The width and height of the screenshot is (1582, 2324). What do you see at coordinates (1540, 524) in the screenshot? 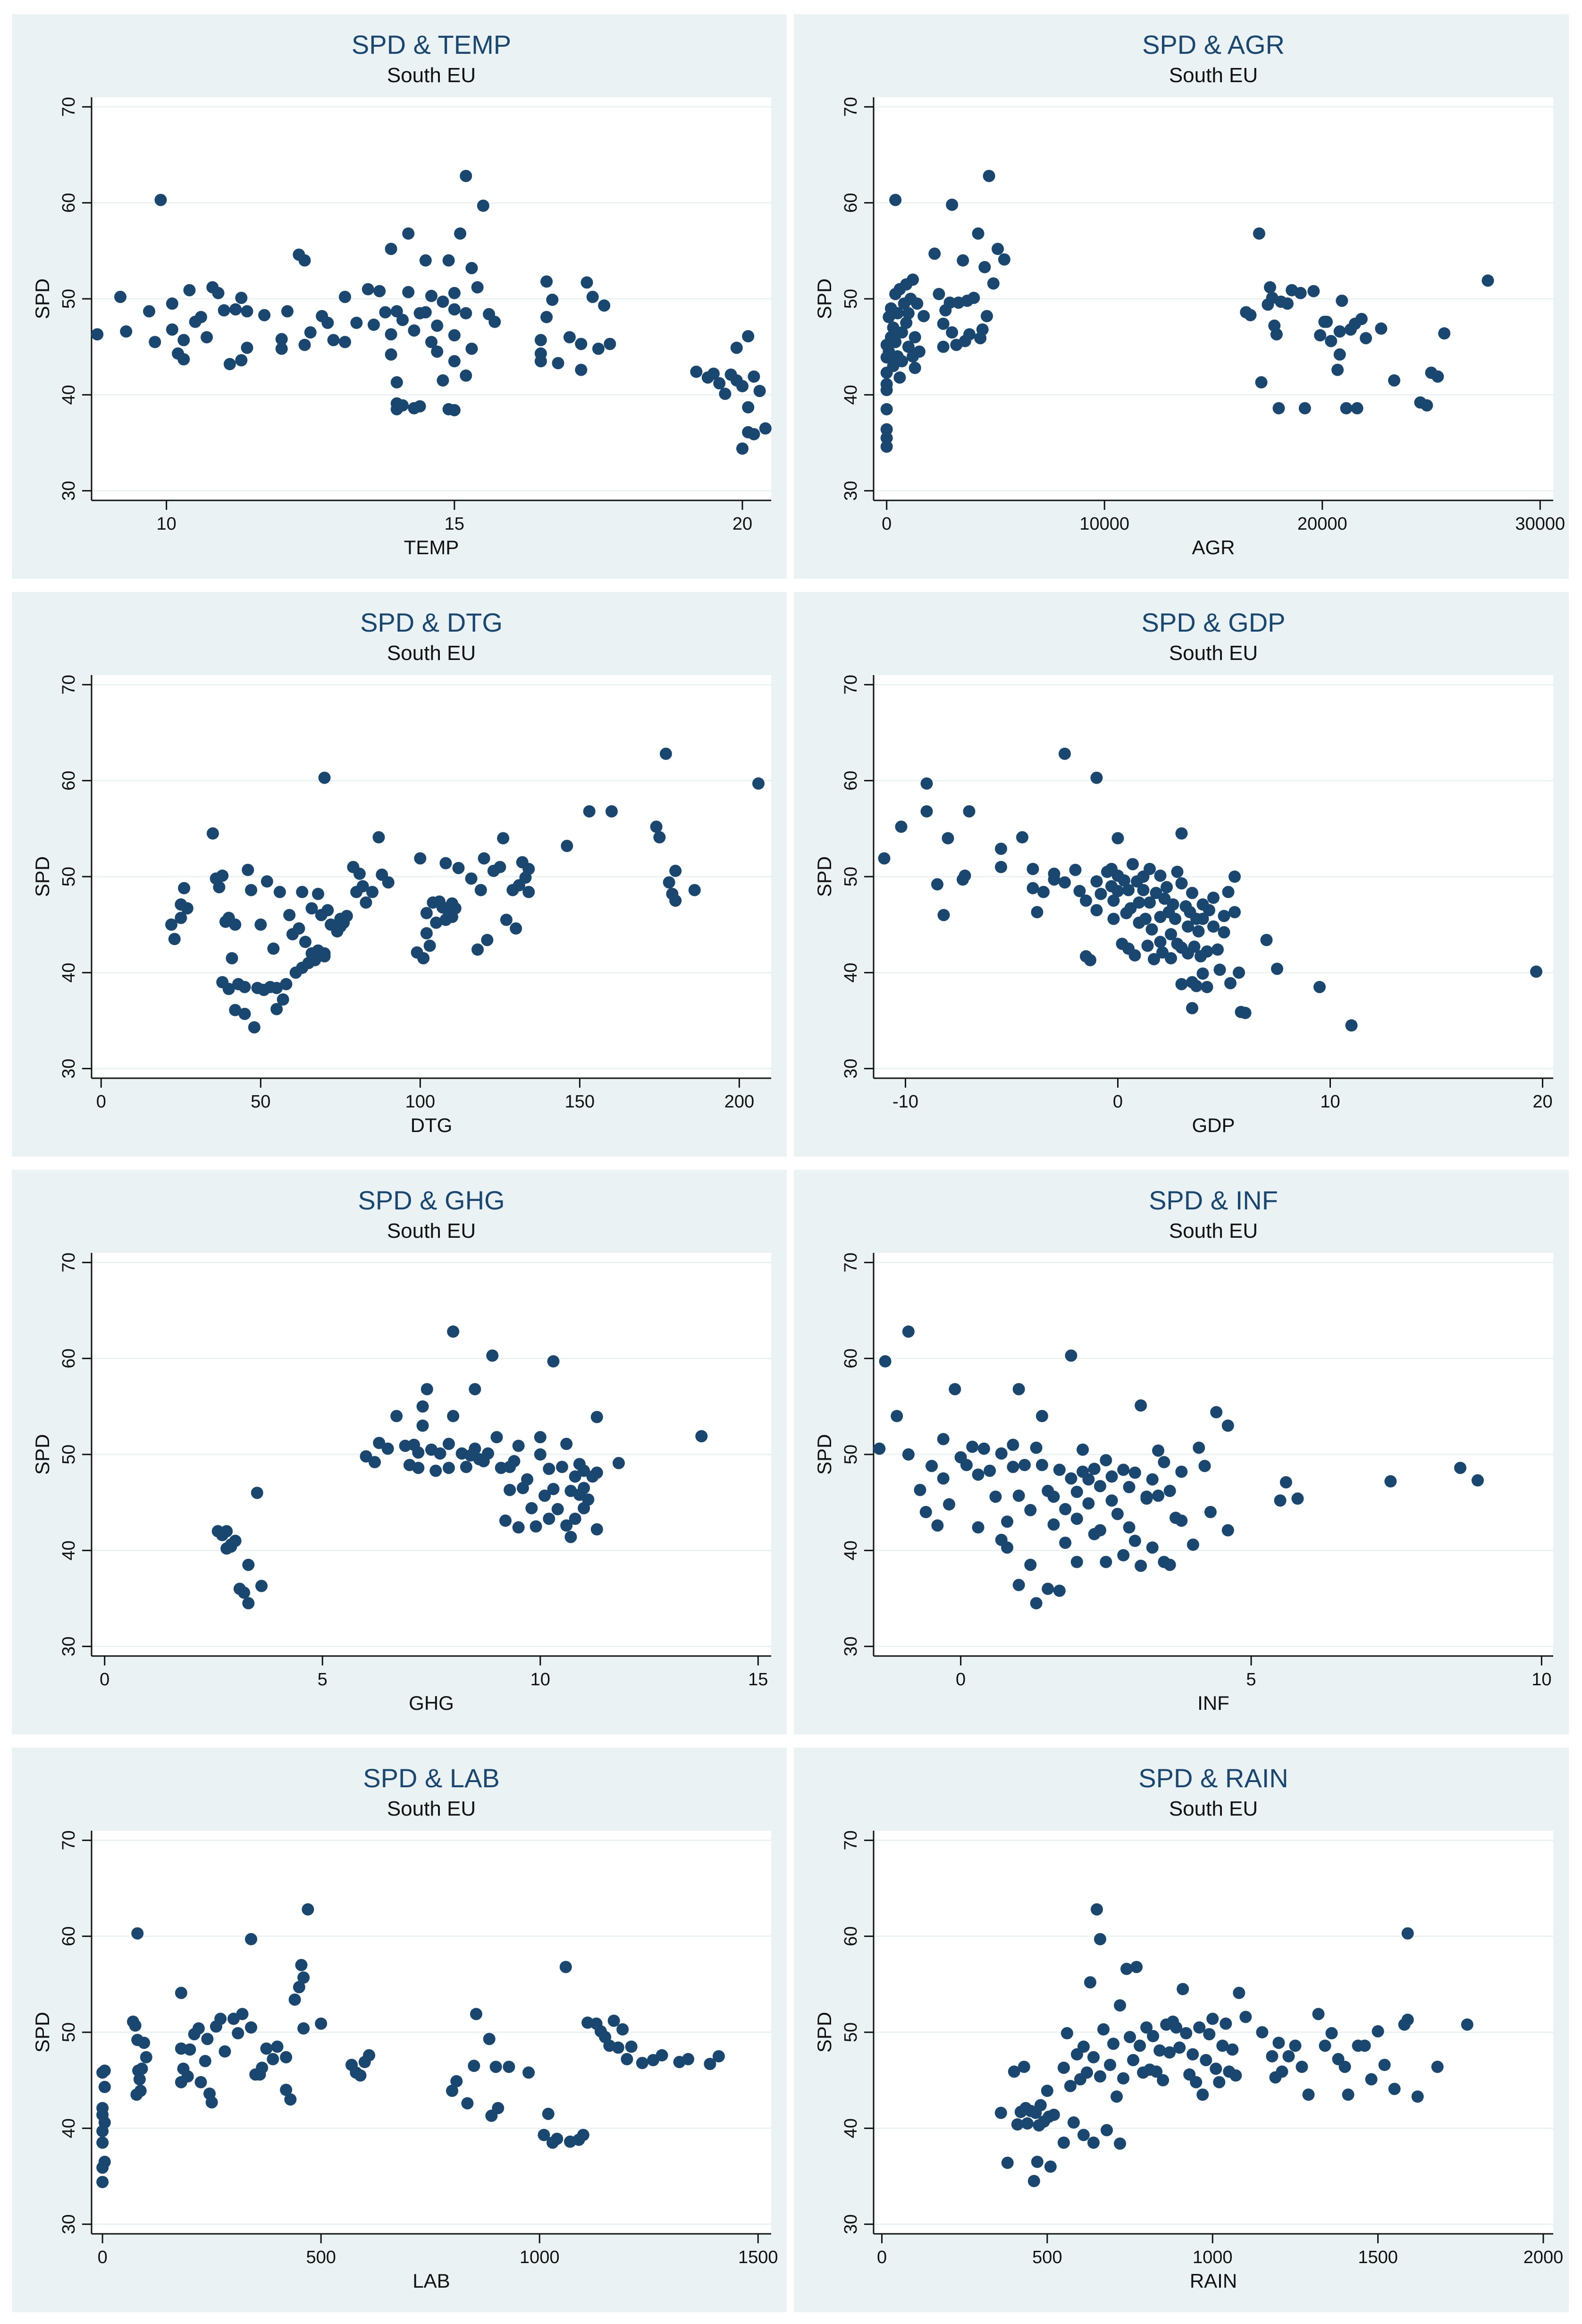
I see `x-tick-label: 30000` at bounding box center [1540, 524].